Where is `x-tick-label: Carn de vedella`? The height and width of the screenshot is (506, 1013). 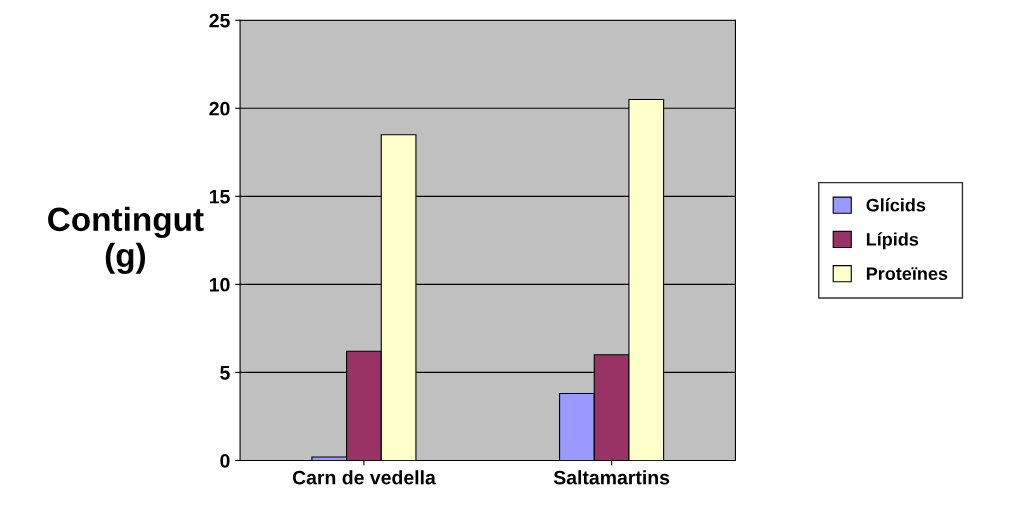 x-tick-label: Carn de vedella is located at coordinates (364, 477).